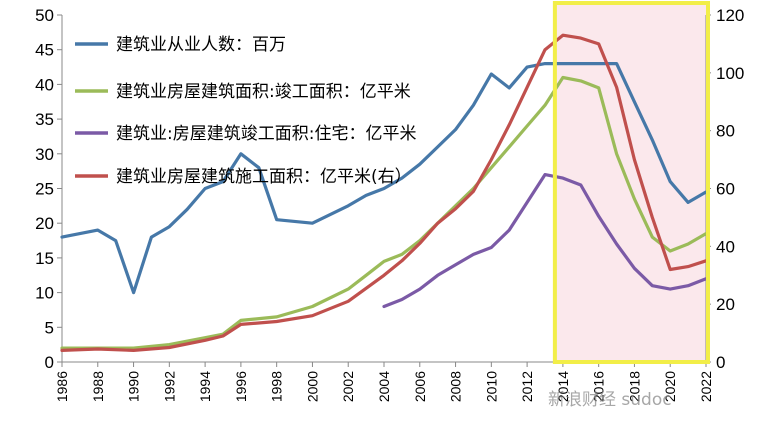 Image resolution: width=781 pixels, height=442 pixels. I want to click on watermark: 新浪财经 sudoc, so click(610, 400).